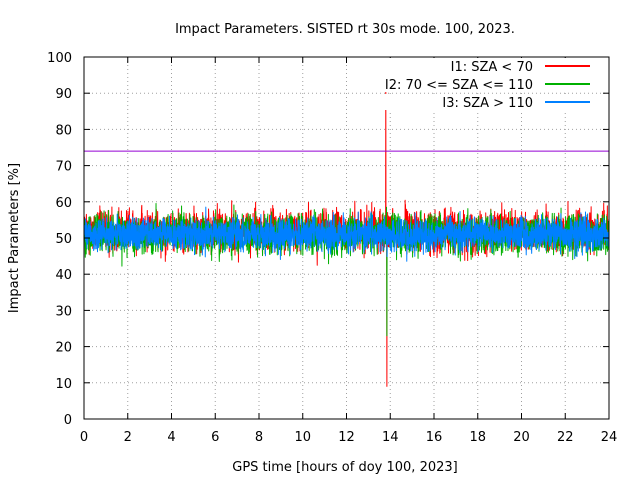 The width and height of the screenshot is (640, 480). Describe the element at coordinates (171, 437) in the screenshot. I see `x-tick-label: 4` at that location.